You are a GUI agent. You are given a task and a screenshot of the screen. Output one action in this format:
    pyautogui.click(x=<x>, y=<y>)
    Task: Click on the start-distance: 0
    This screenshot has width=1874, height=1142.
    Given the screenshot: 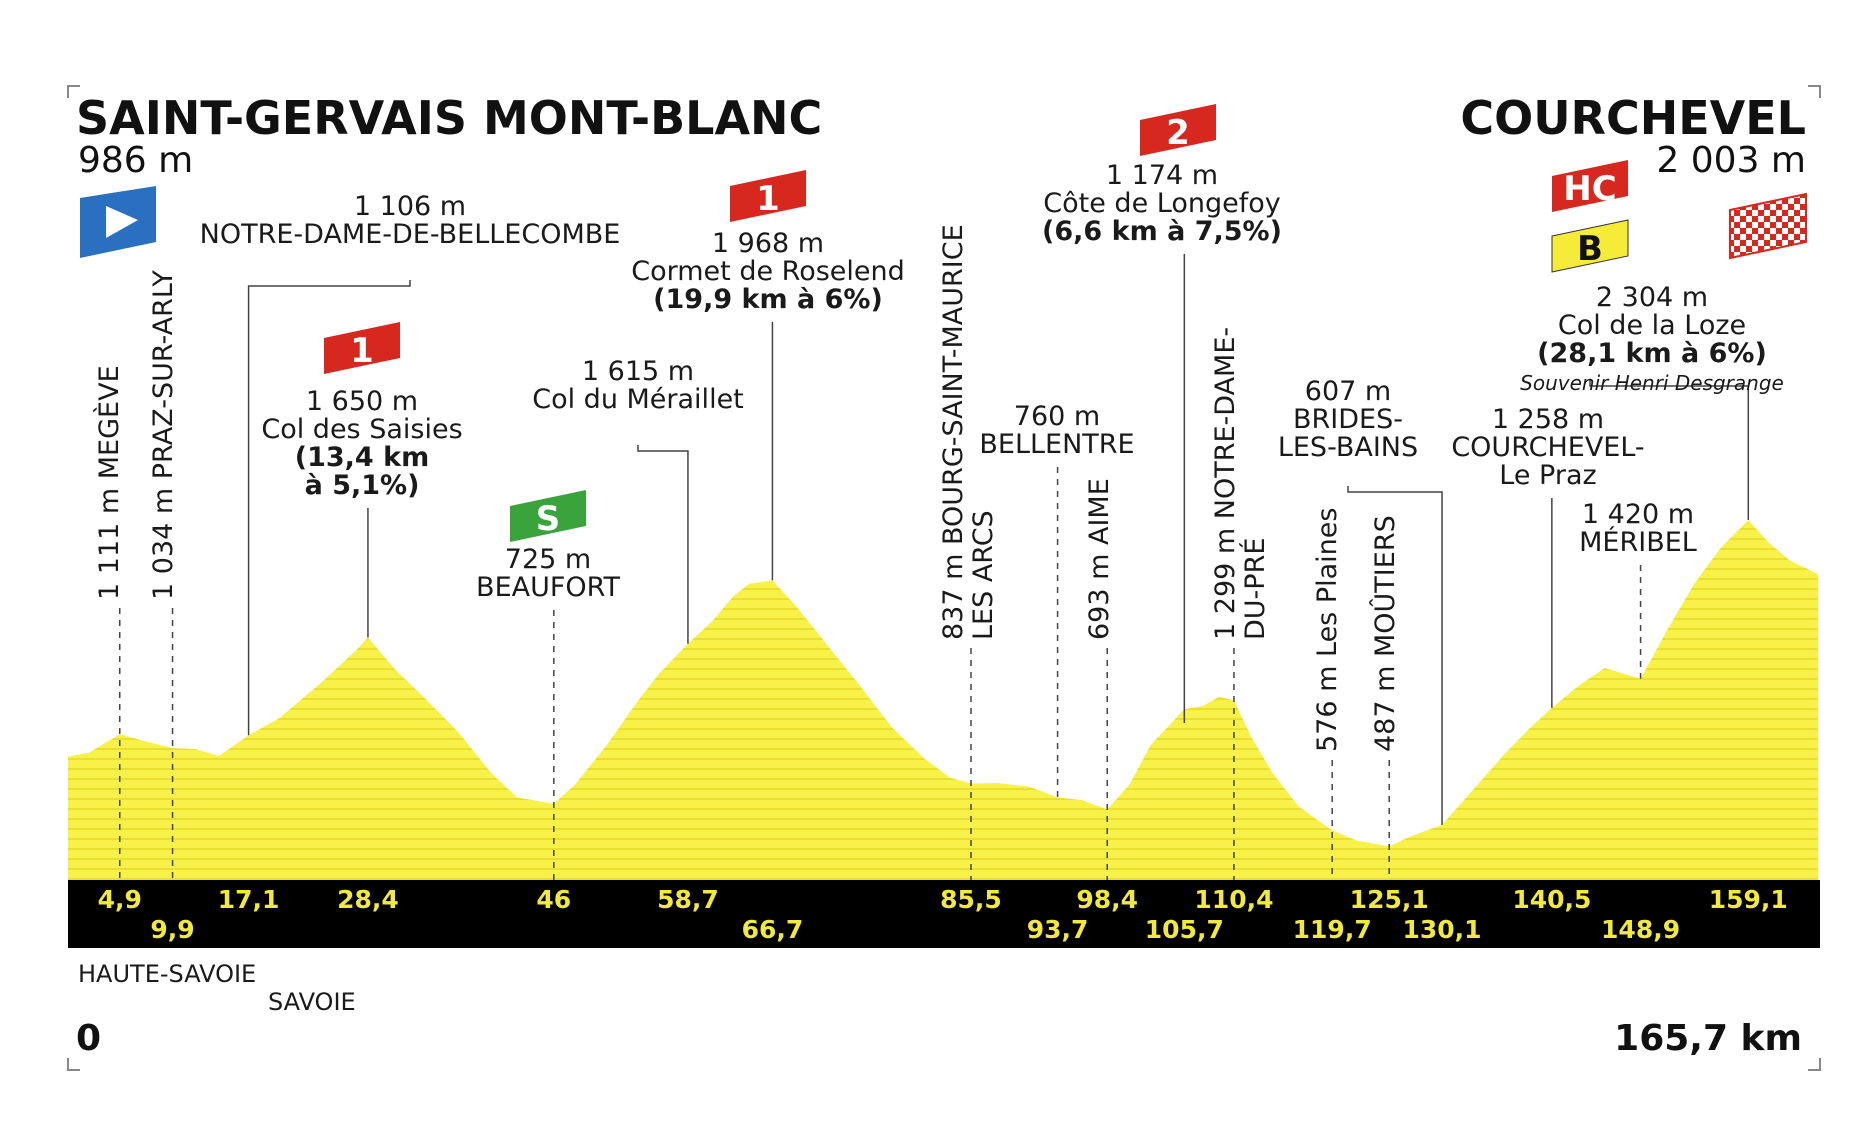 What is the action you would take?
    pyautogui.click(x=88, y=1038)
    